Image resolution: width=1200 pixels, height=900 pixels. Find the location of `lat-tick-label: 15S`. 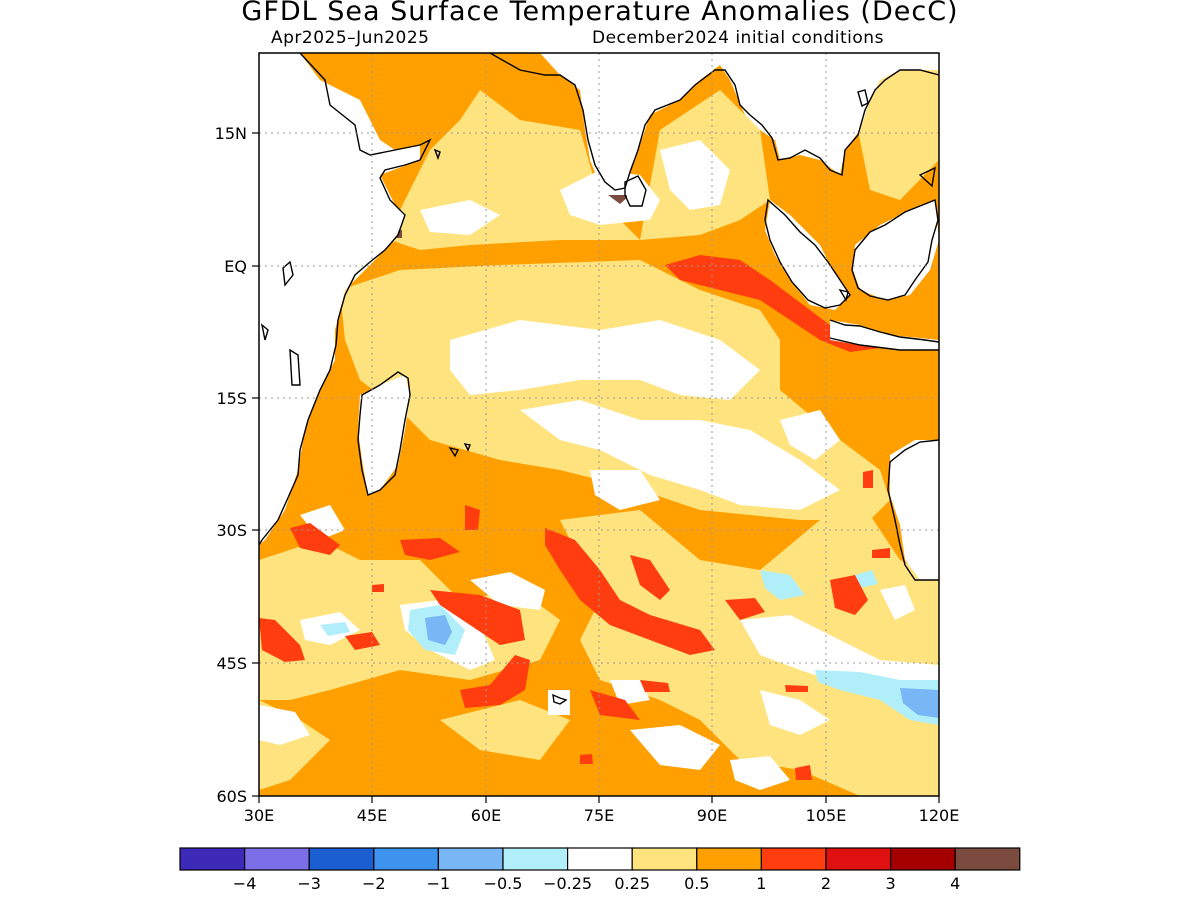

lat-tick-label: 15S is located at coordinates (231, 398).